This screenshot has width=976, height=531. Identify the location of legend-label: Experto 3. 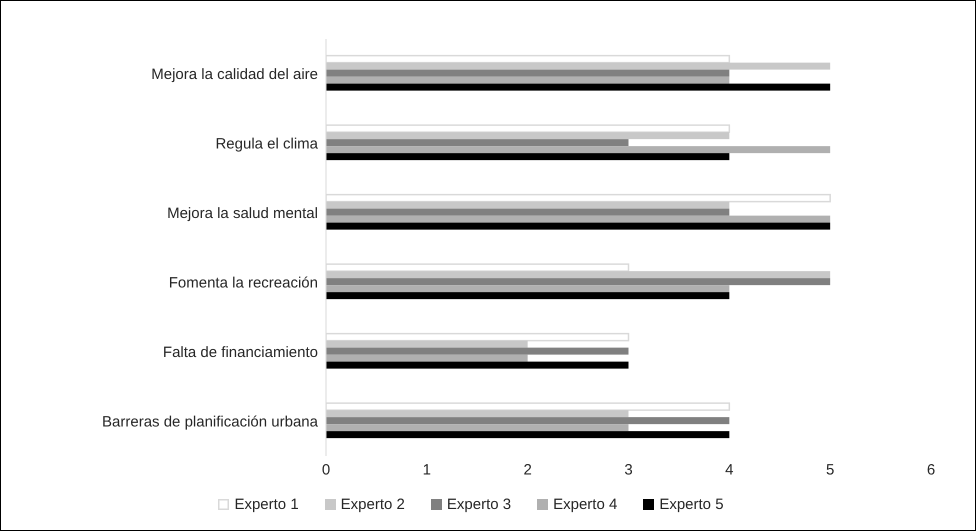
(479, 504).